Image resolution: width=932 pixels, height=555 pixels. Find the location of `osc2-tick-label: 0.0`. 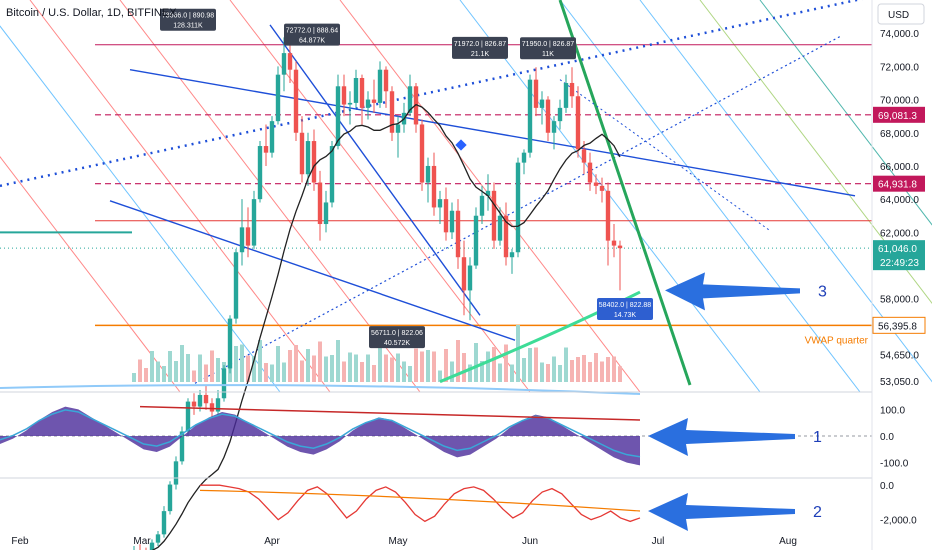

osc2-tick-label: 0.0 is located at coordinates (887, 486).